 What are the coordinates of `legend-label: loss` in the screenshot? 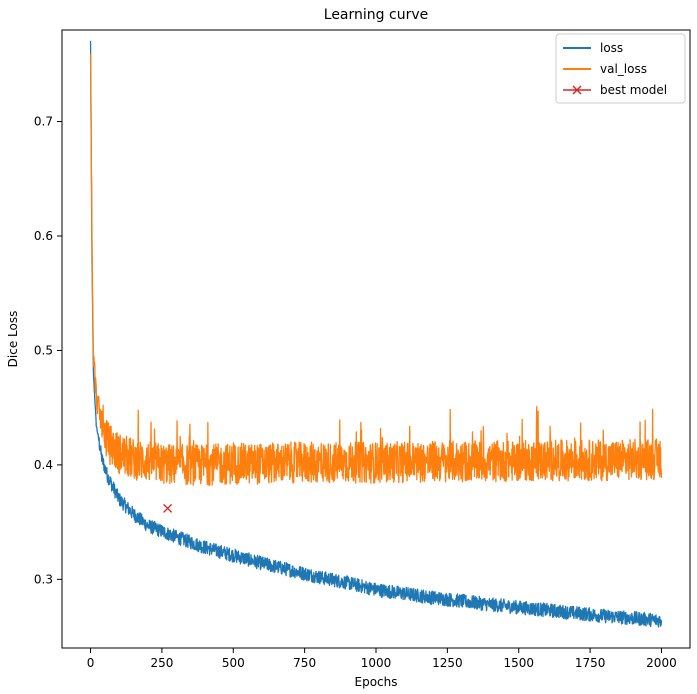 It's located at (611, 48).